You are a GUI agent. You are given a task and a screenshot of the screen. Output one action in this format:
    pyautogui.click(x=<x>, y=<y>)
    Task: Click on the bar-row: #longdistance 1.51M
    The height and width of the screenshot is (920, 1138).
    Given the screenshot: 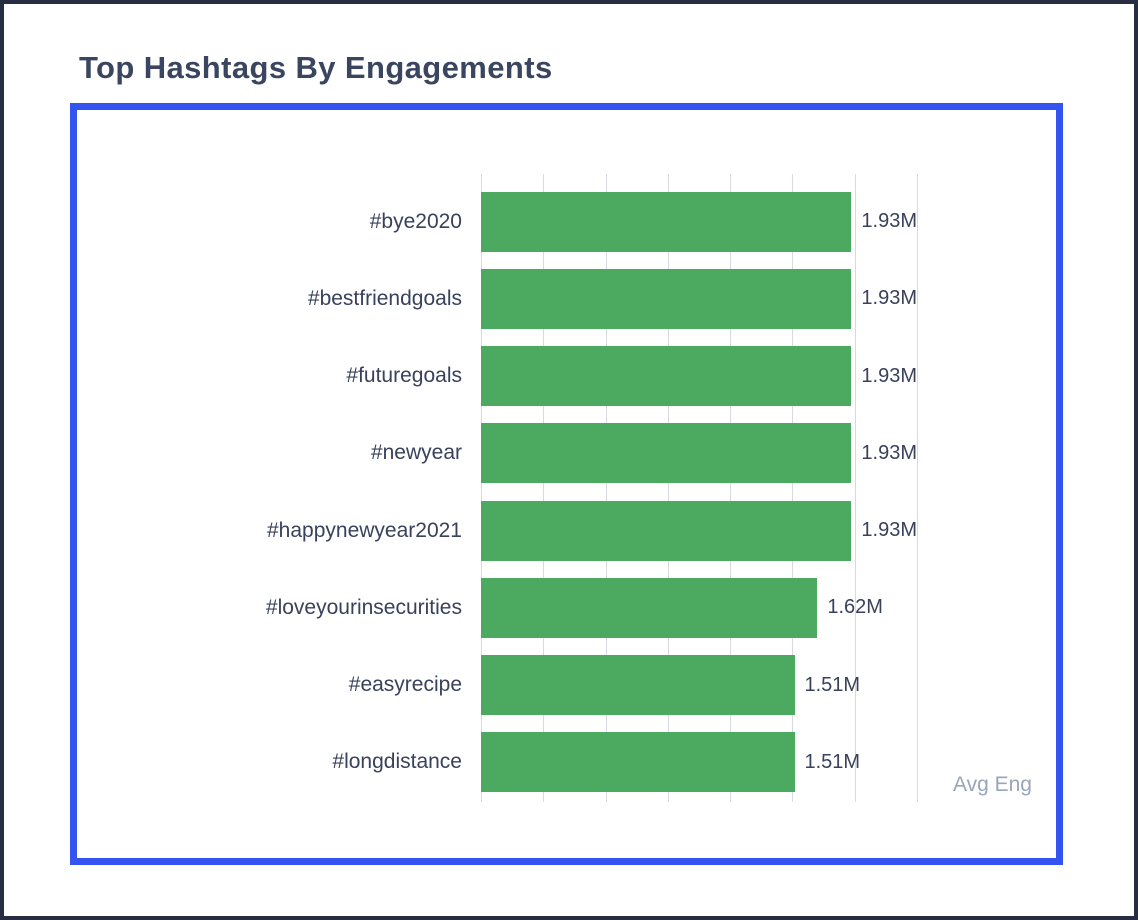 What is the action you would take?
    pyautogui.click(x=529, y=762)
    